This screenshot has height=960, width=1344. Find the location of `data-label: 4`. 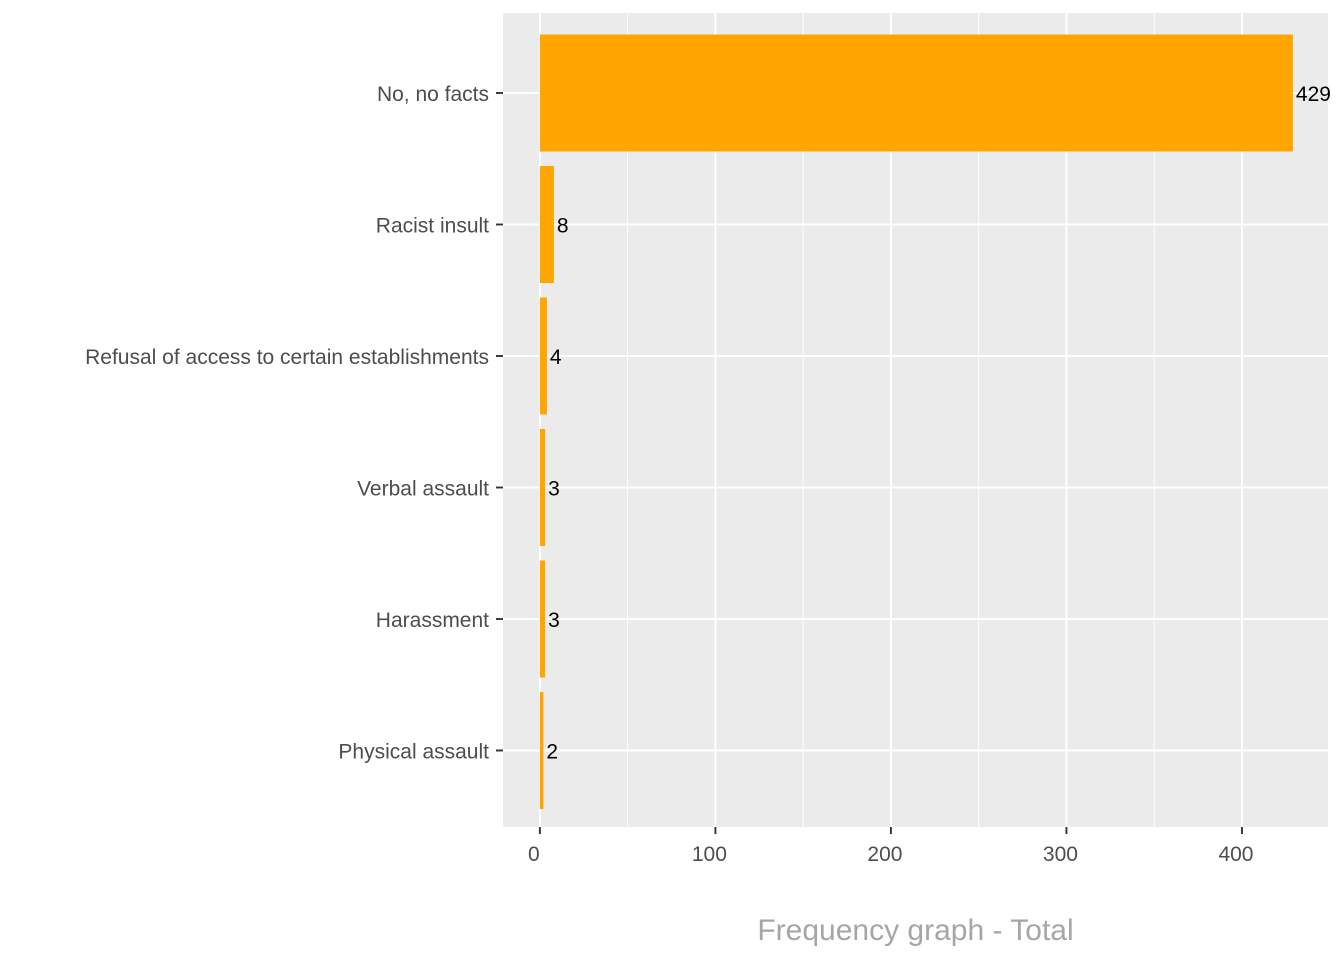

data-label: 4 is located at coordinates (556, 357).